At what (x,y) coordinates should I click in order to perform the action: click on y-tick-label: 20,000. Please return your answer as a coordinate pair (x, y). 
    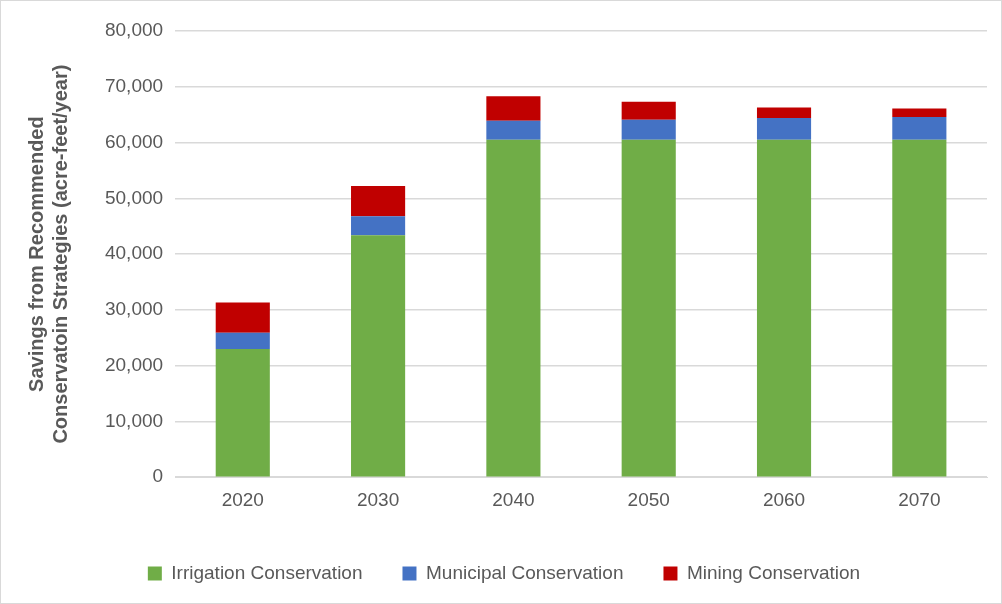
    Looking at the image, I should click on (134, 364).